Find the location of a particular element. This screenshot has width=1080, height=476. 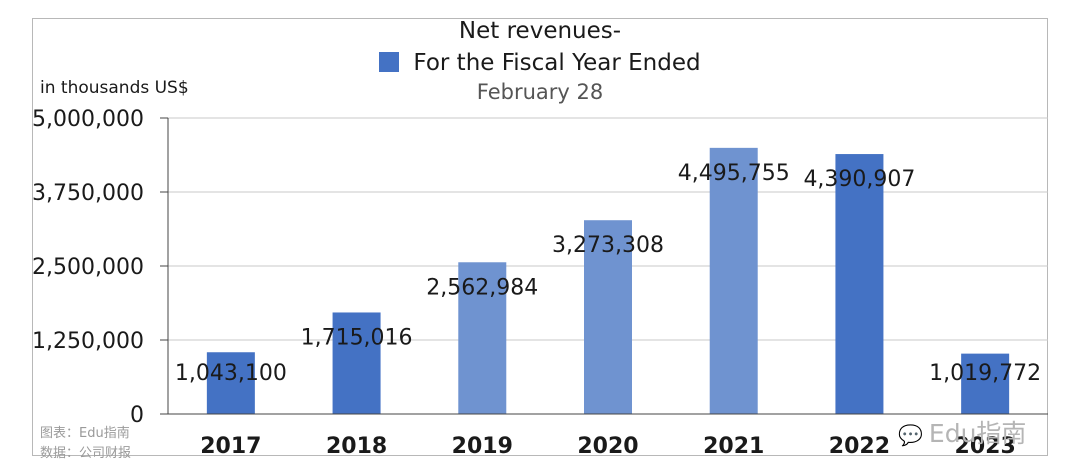

data-label: 2,562,984 is located at coordinates (482, 287).